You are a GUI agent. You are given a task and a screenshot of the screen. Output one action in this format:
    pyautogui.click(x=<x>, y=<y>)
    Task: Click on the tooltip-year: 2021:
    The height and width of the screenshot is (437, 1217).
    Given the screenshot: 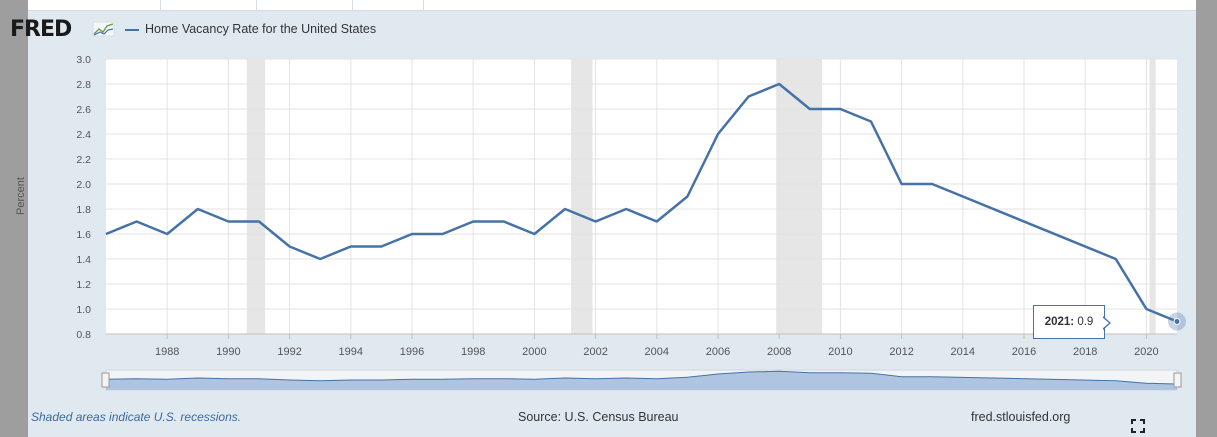 What is the action you would take?
    pyautogui.click(x=1059, y=322)
    